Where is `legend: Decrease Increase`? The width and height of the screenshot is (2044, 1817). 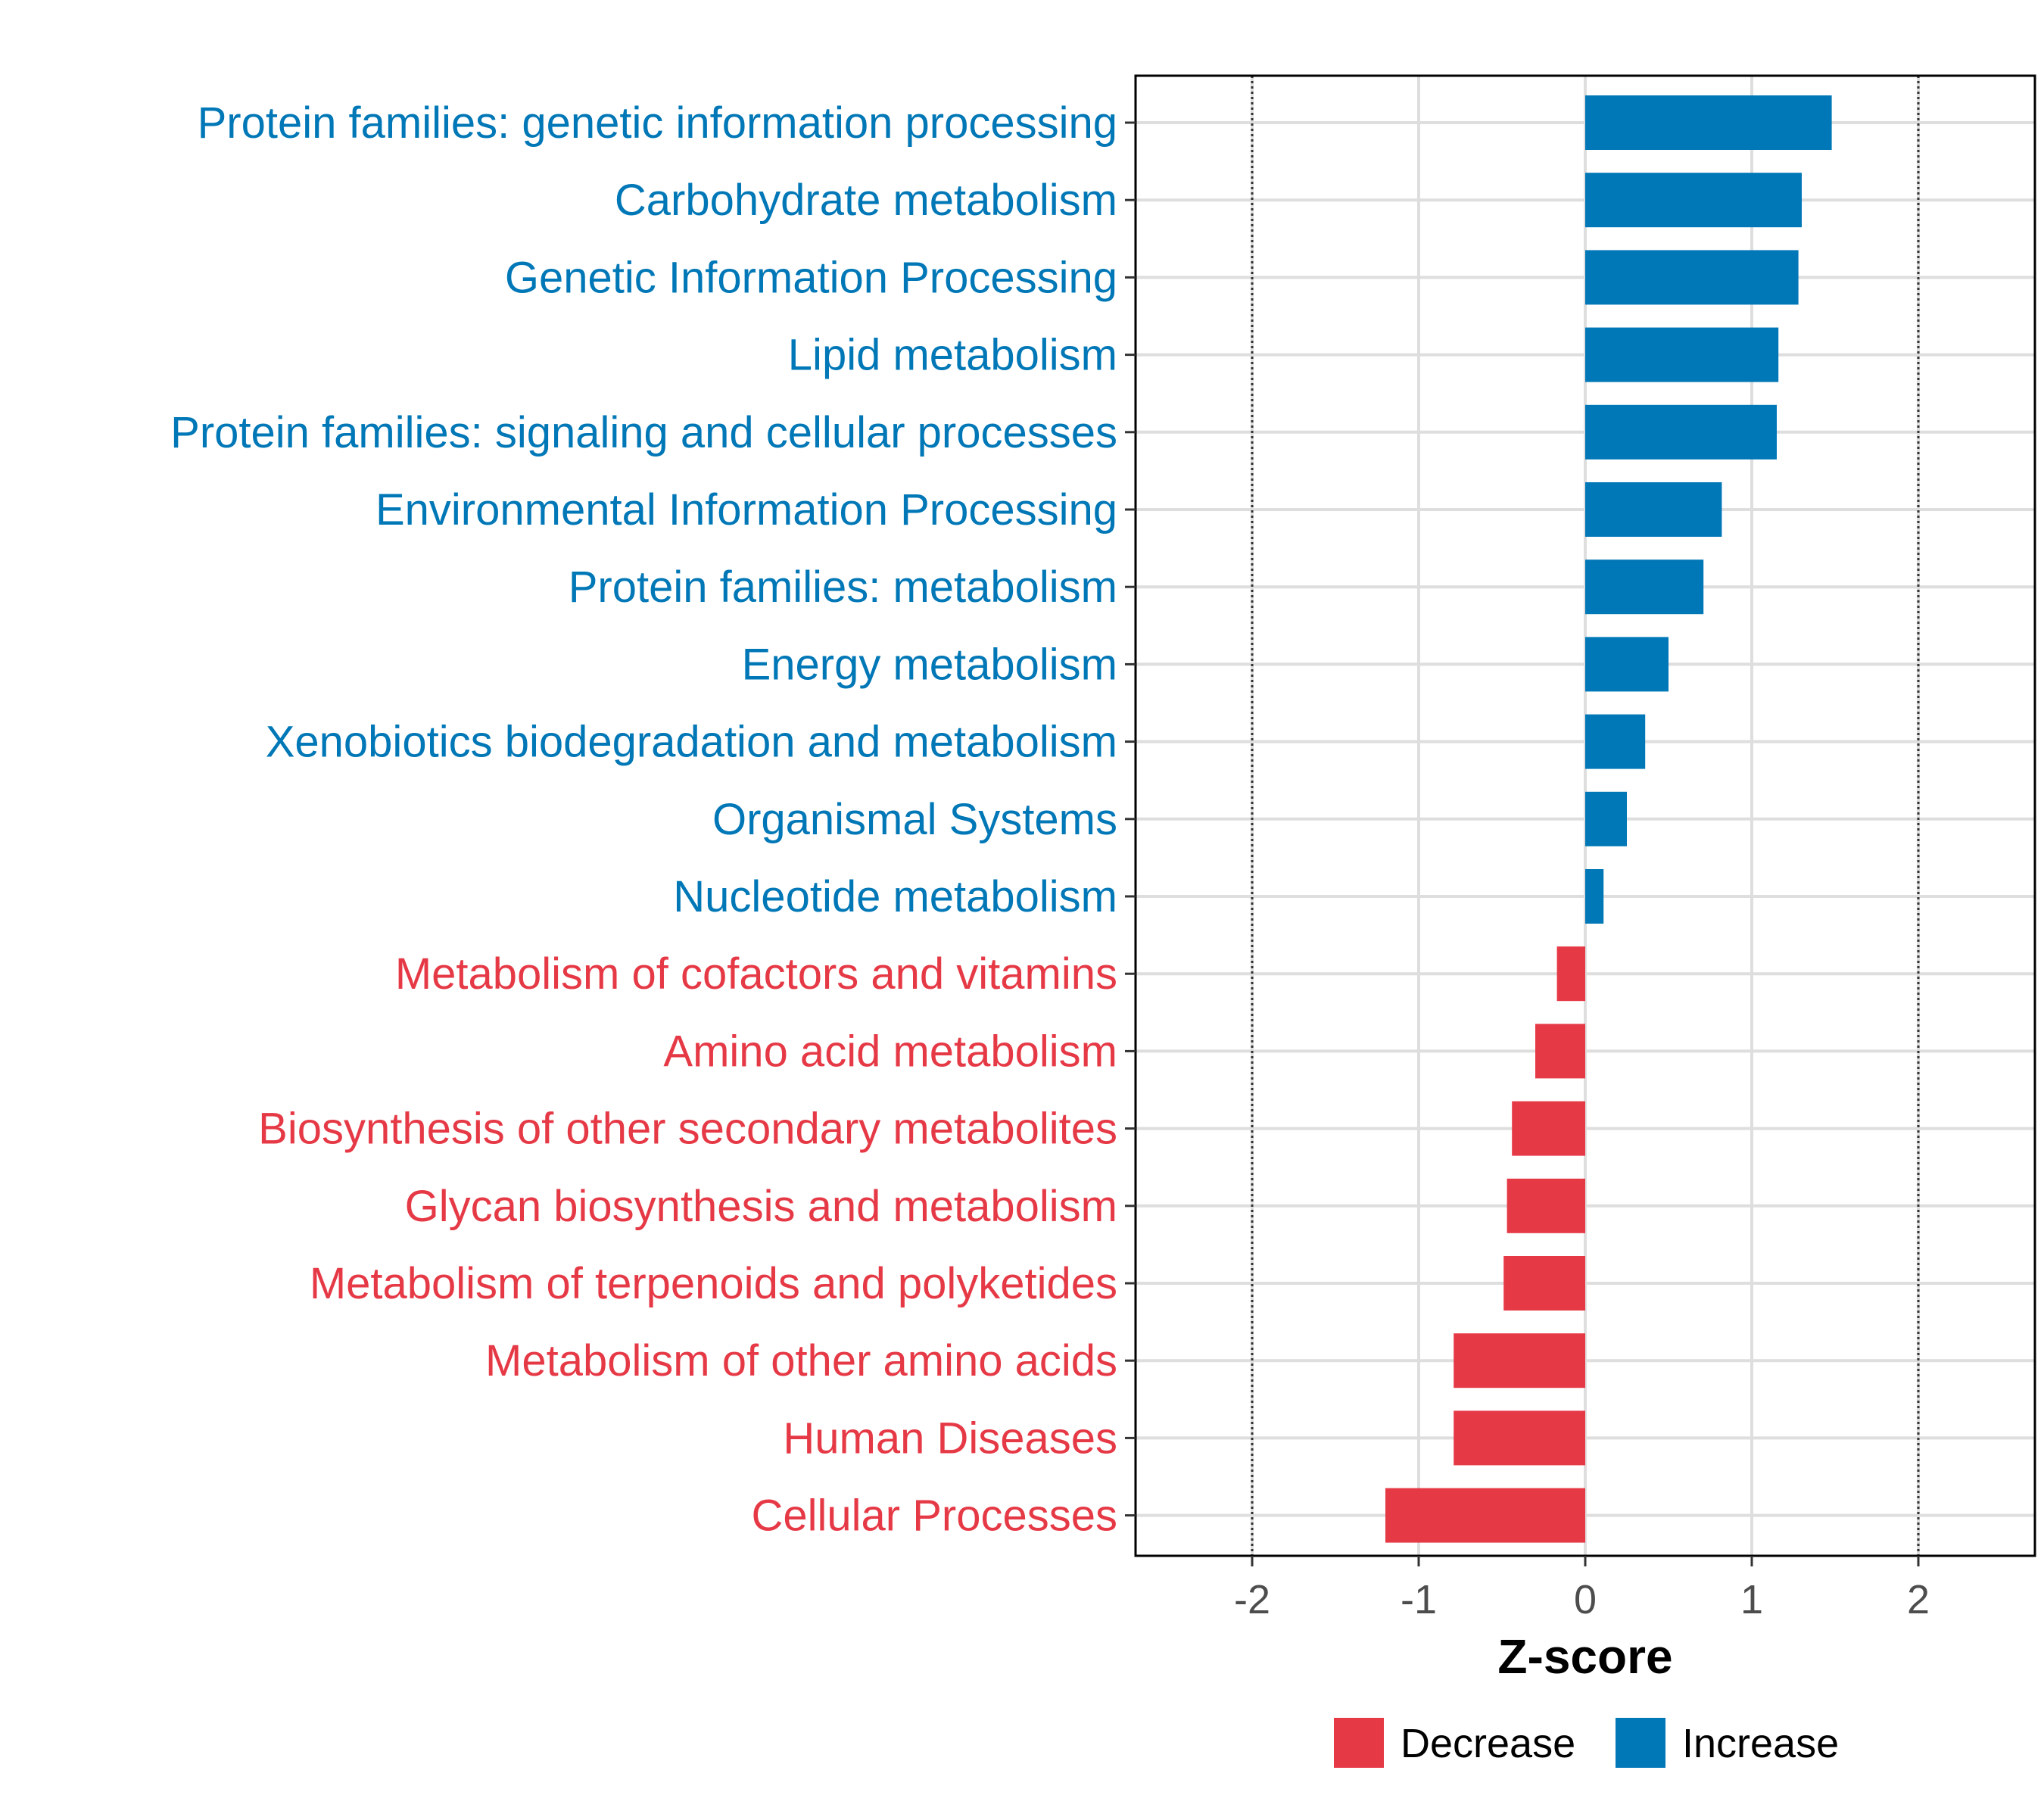 legend: Decrease Increase is located at coordinates (1586, 1743).